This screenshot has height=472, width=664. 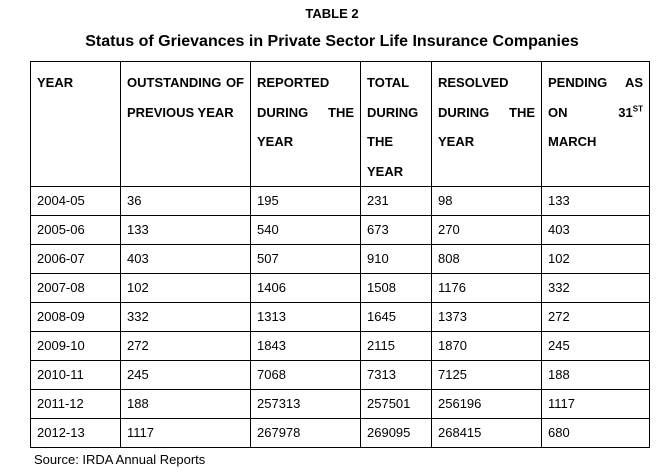 What do you see at coordinates (185, 433) in the screenshot?
I see `cell-outstanding: 1117` at bounding box center [185, 433].